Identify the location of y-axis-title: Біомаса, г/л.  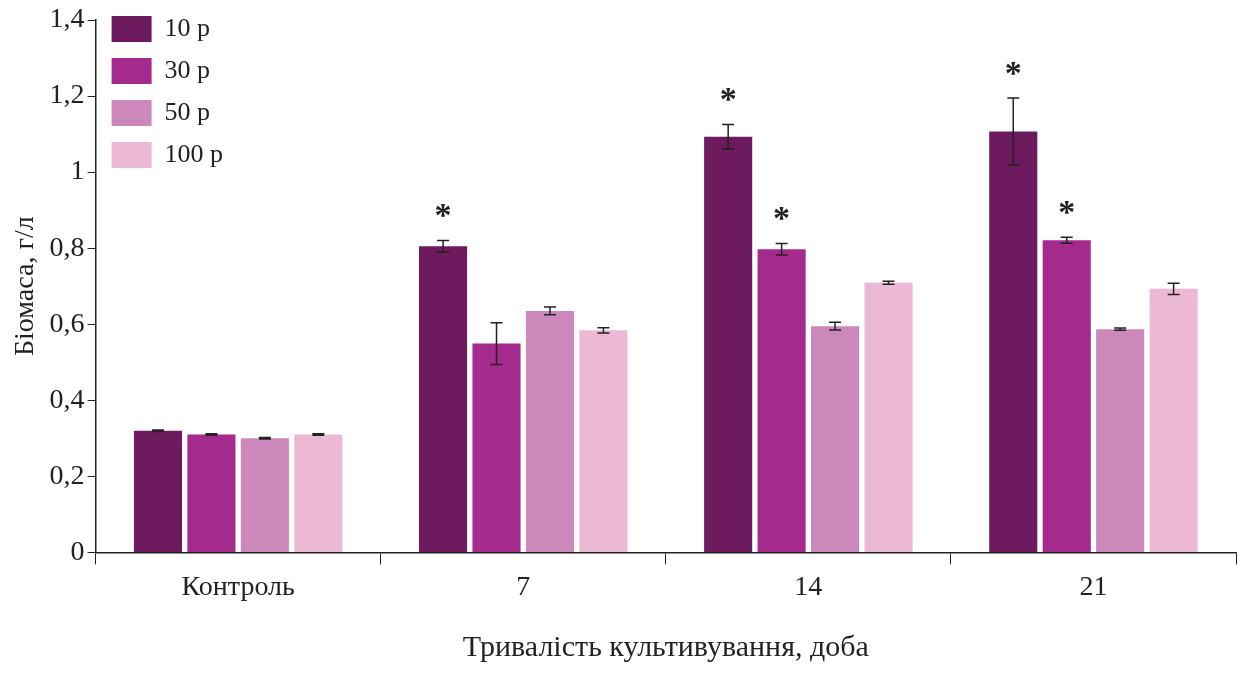
(24, 286).